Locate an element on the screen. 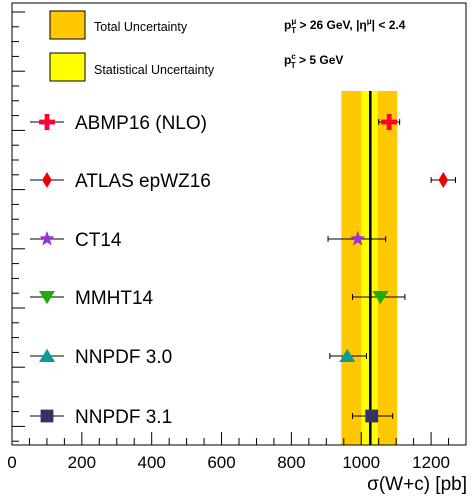 This screenshot has width=476, height=498. x-axis-label: σ(W+c) [pb] is located at coordinates (417, 484).